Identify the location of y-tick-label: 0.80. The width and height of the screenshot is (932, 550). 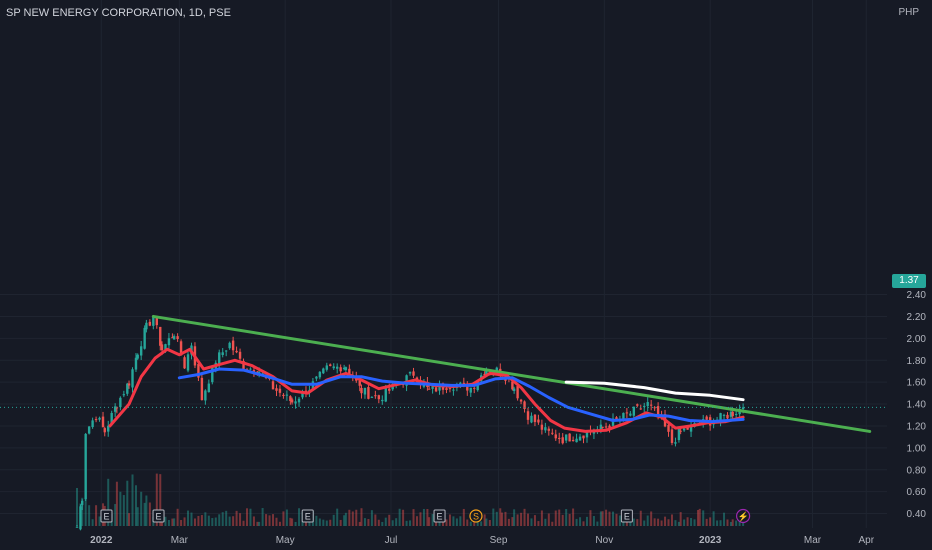
(917, 470).